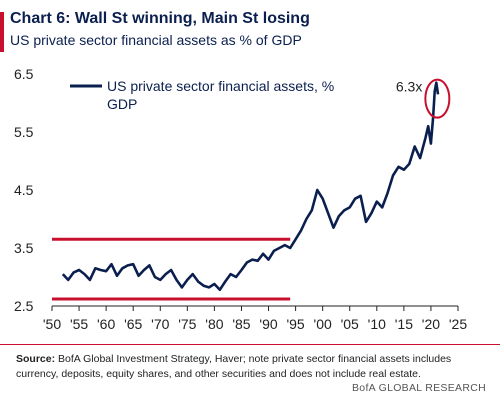 Image resolution: width=500 pixels, height=404 pixels. Describe the element at coordinates (419, 388) in the screenshot. I see `brand-label: BofA GLOBAL RESEARCH` at that location.